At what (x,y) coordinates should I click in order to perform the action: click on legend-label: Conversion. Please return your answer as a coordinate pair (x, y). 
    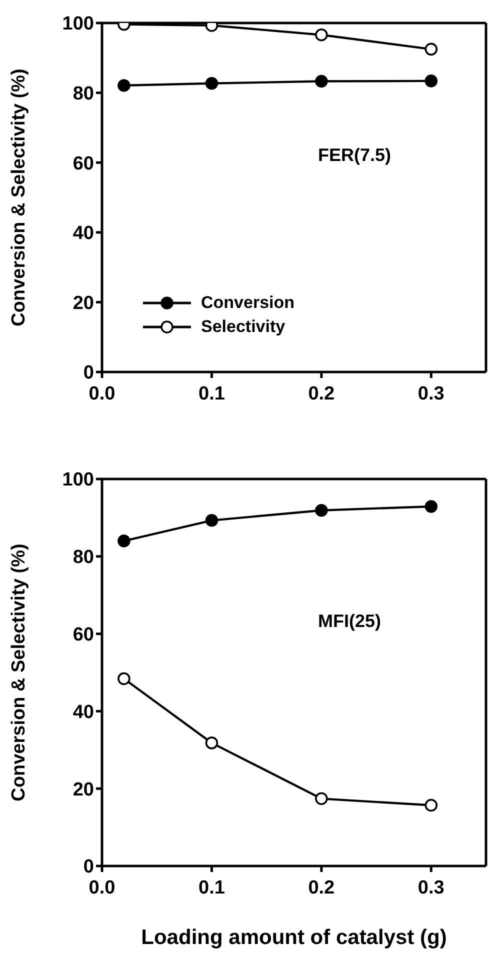
    Looking at the image, I should click on (248, 302).